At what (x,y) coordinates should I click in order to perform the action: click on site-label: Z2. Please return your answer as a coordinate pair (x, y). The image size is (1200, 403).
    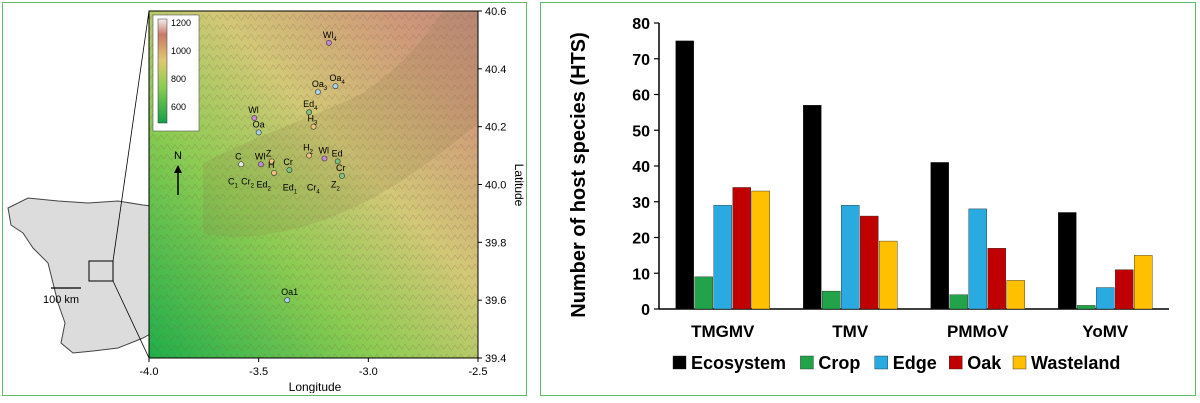
    Looking at the image, I should click on (336, 185).